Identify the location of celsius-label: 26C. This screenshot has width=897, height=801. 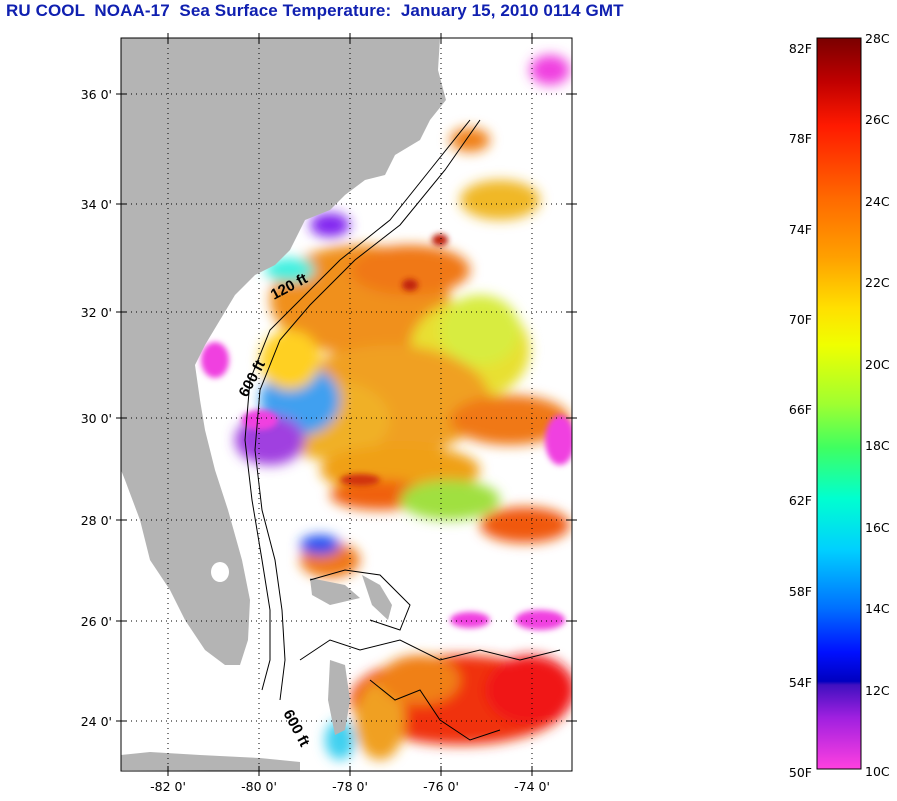
(877, 119).